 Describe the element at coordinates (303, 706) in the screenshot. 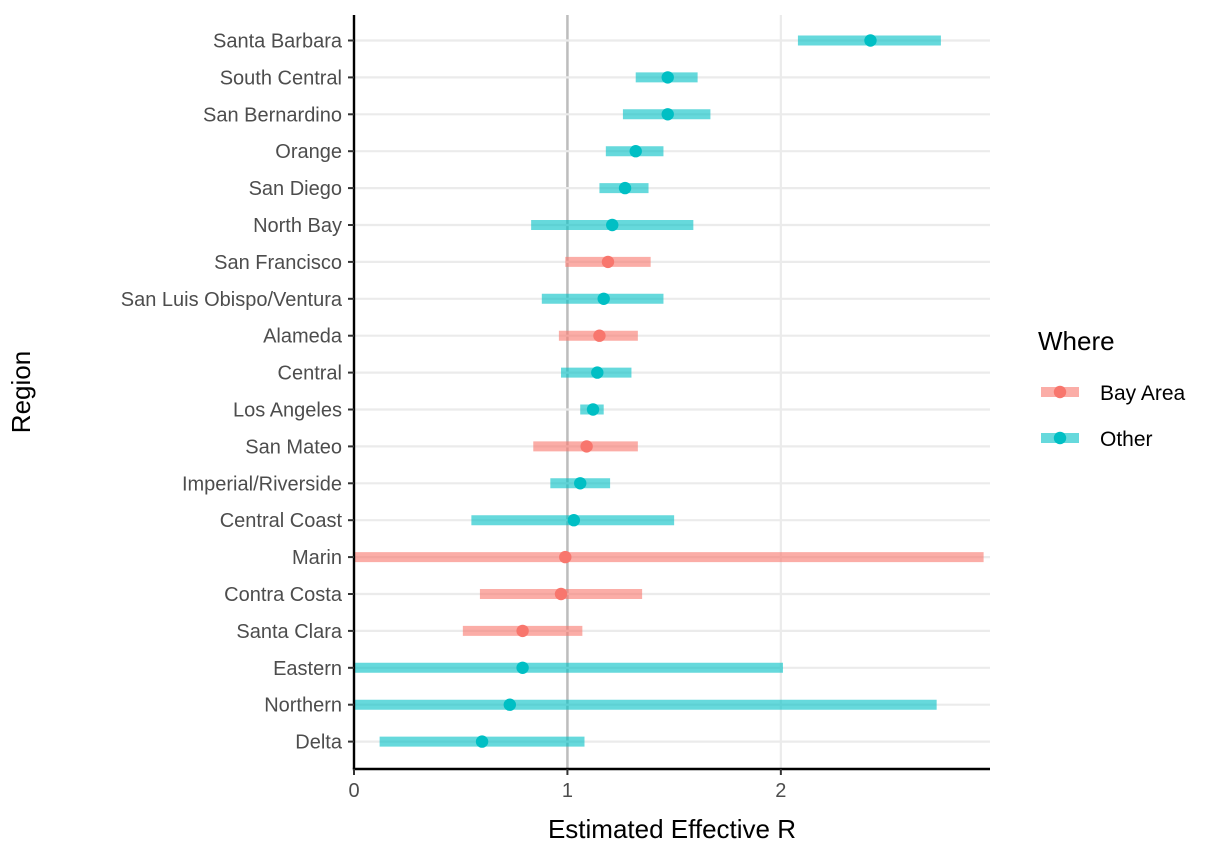

I see `y-tick-label: Northern` at that location.